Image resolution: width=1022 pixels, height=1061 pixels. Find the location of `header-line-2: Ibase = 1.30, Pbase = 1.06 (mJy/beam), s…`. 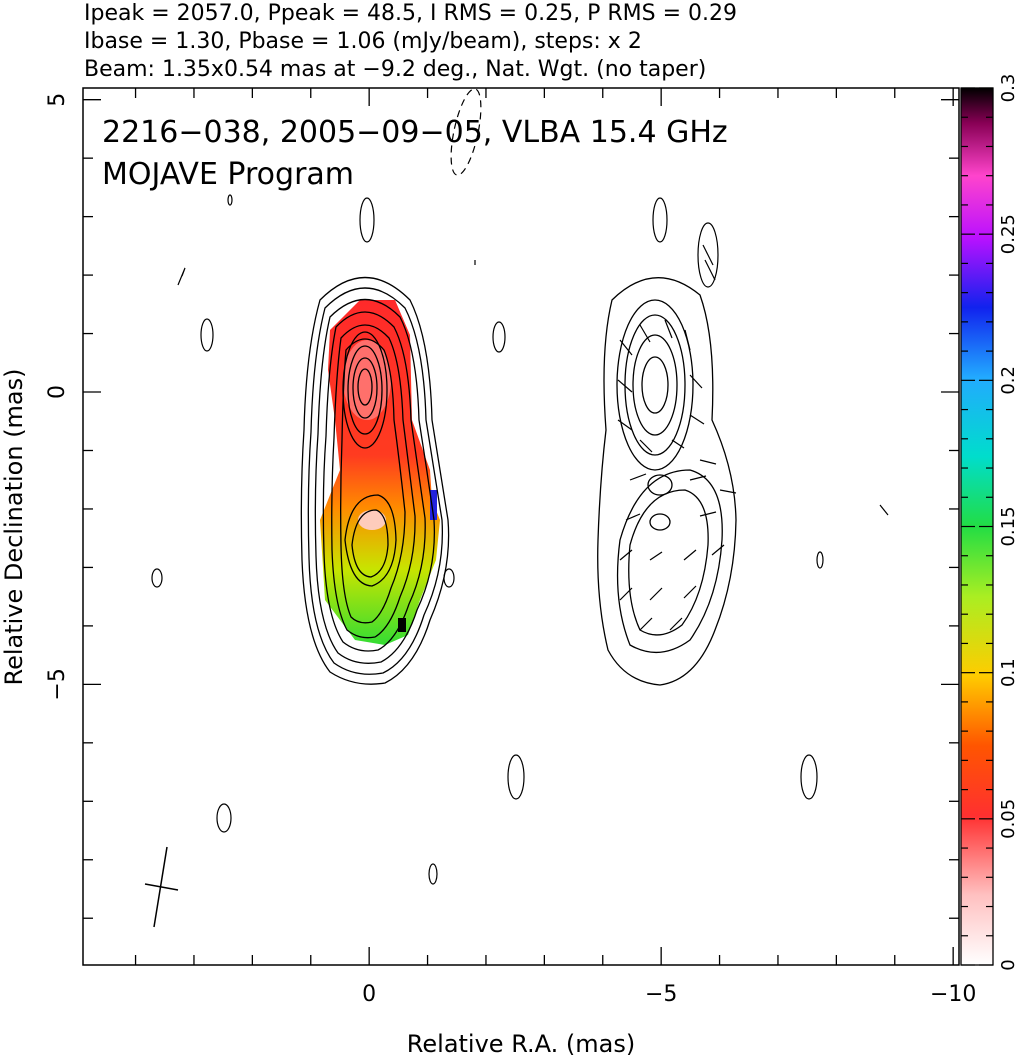

header-line-2: Ibase = 1.30, Pbase = 1.06 (mJy/beam), s… is located at coordinates (363, 41).